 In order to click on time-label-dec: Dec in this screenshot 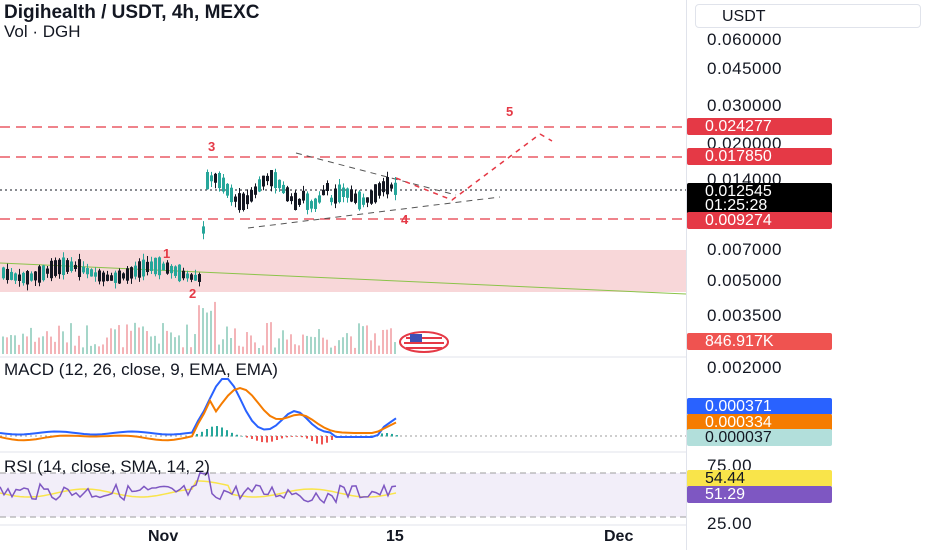, I will do `click(619, 536)`.